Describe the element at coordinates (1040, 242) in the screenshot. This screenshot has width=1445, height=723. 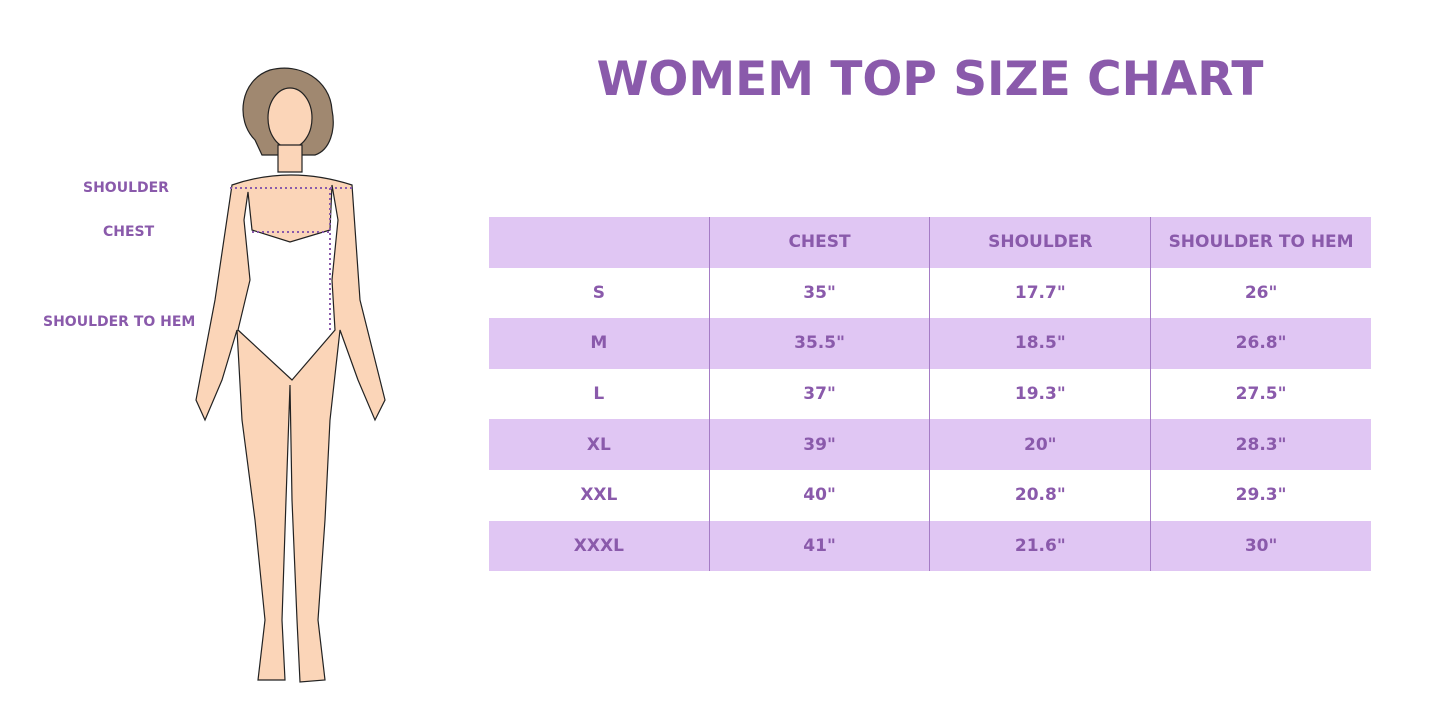
I see `header-shoulder: SHOULDER` at that location.